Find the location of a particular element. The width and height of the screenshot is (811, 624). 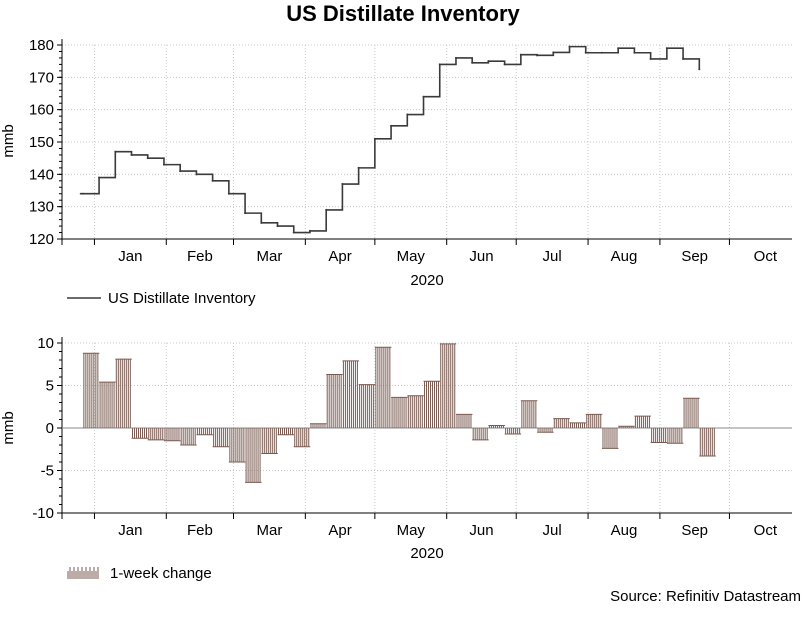

y-tick-label: 130 is located at coordinates (41, 207).